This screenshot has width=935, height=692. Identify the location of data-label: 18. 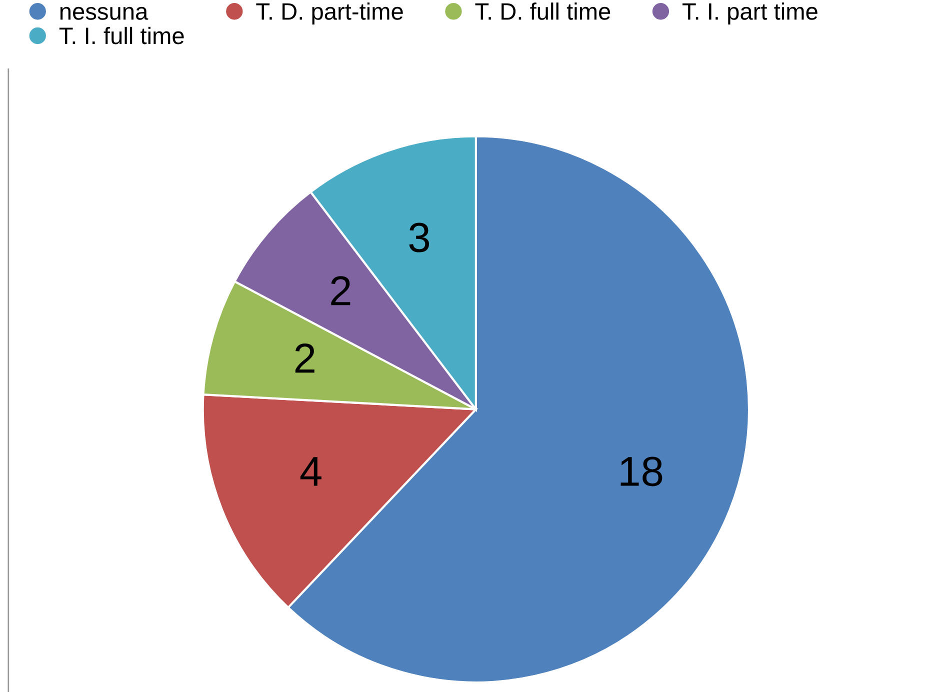
(641, 471).